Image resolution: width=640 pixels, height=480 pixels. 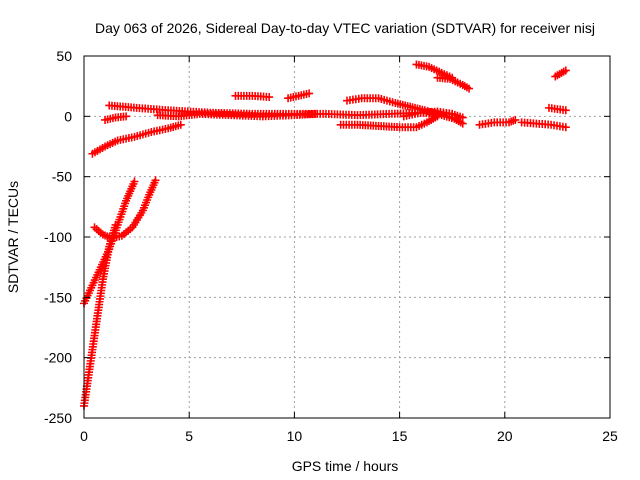 What do you see at coordinates (13, 237) in the screenshot?
I see `y-axis-label: SDTVAR / TECUs` at bounding box center [13, 237].